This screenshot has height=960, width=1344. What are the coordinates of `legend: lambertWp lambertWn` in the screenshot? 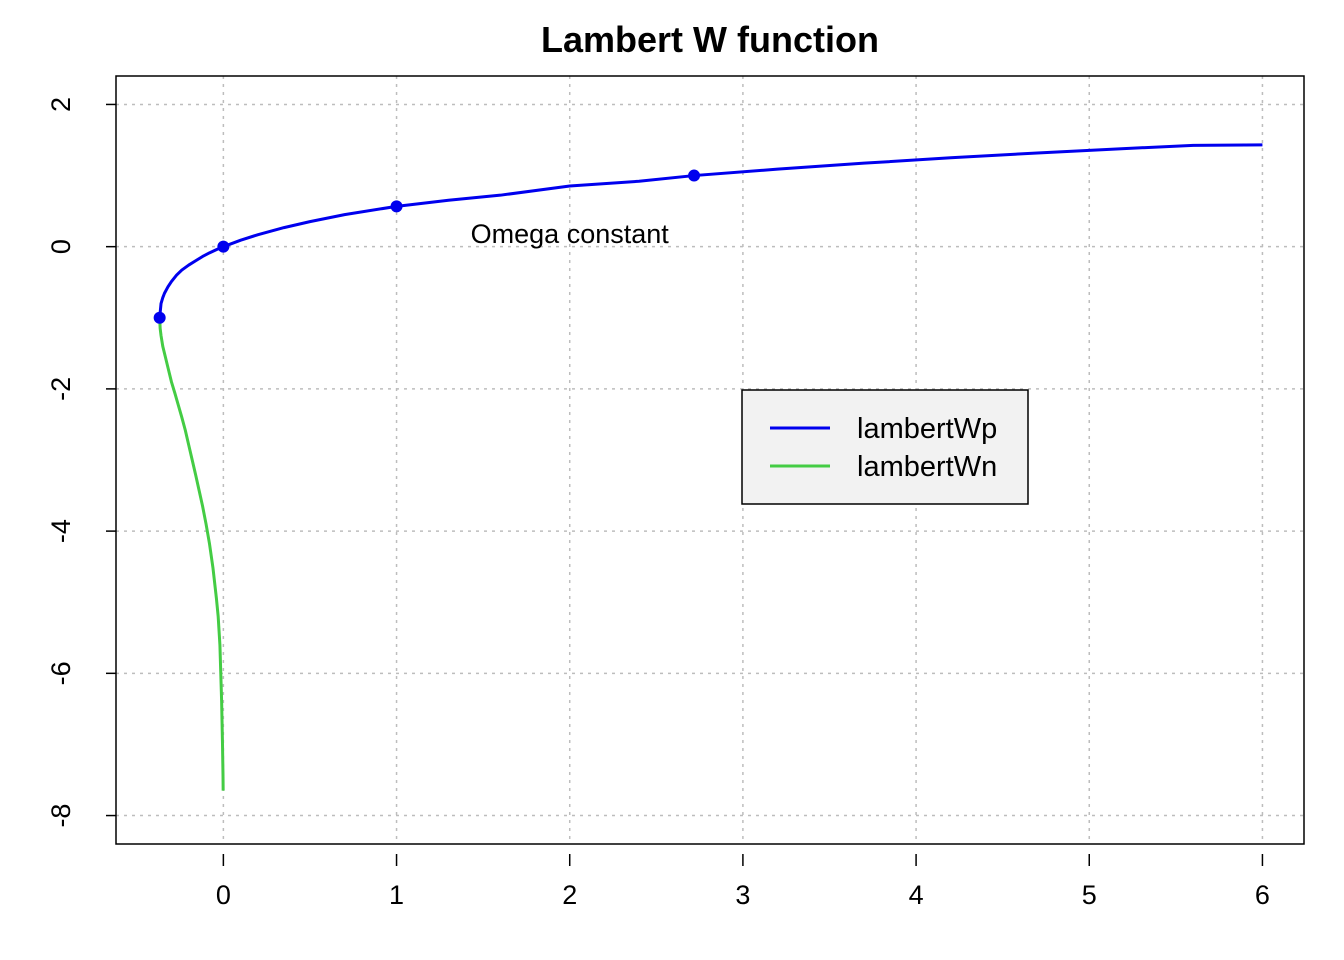 It's located at (885, 447).